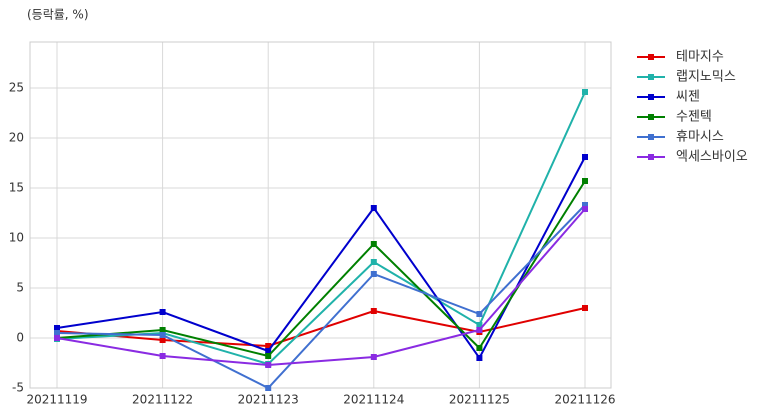 This screenshot has width=775, height=416. I want to click on x-tick-label: 20211122, so click(162, 400).